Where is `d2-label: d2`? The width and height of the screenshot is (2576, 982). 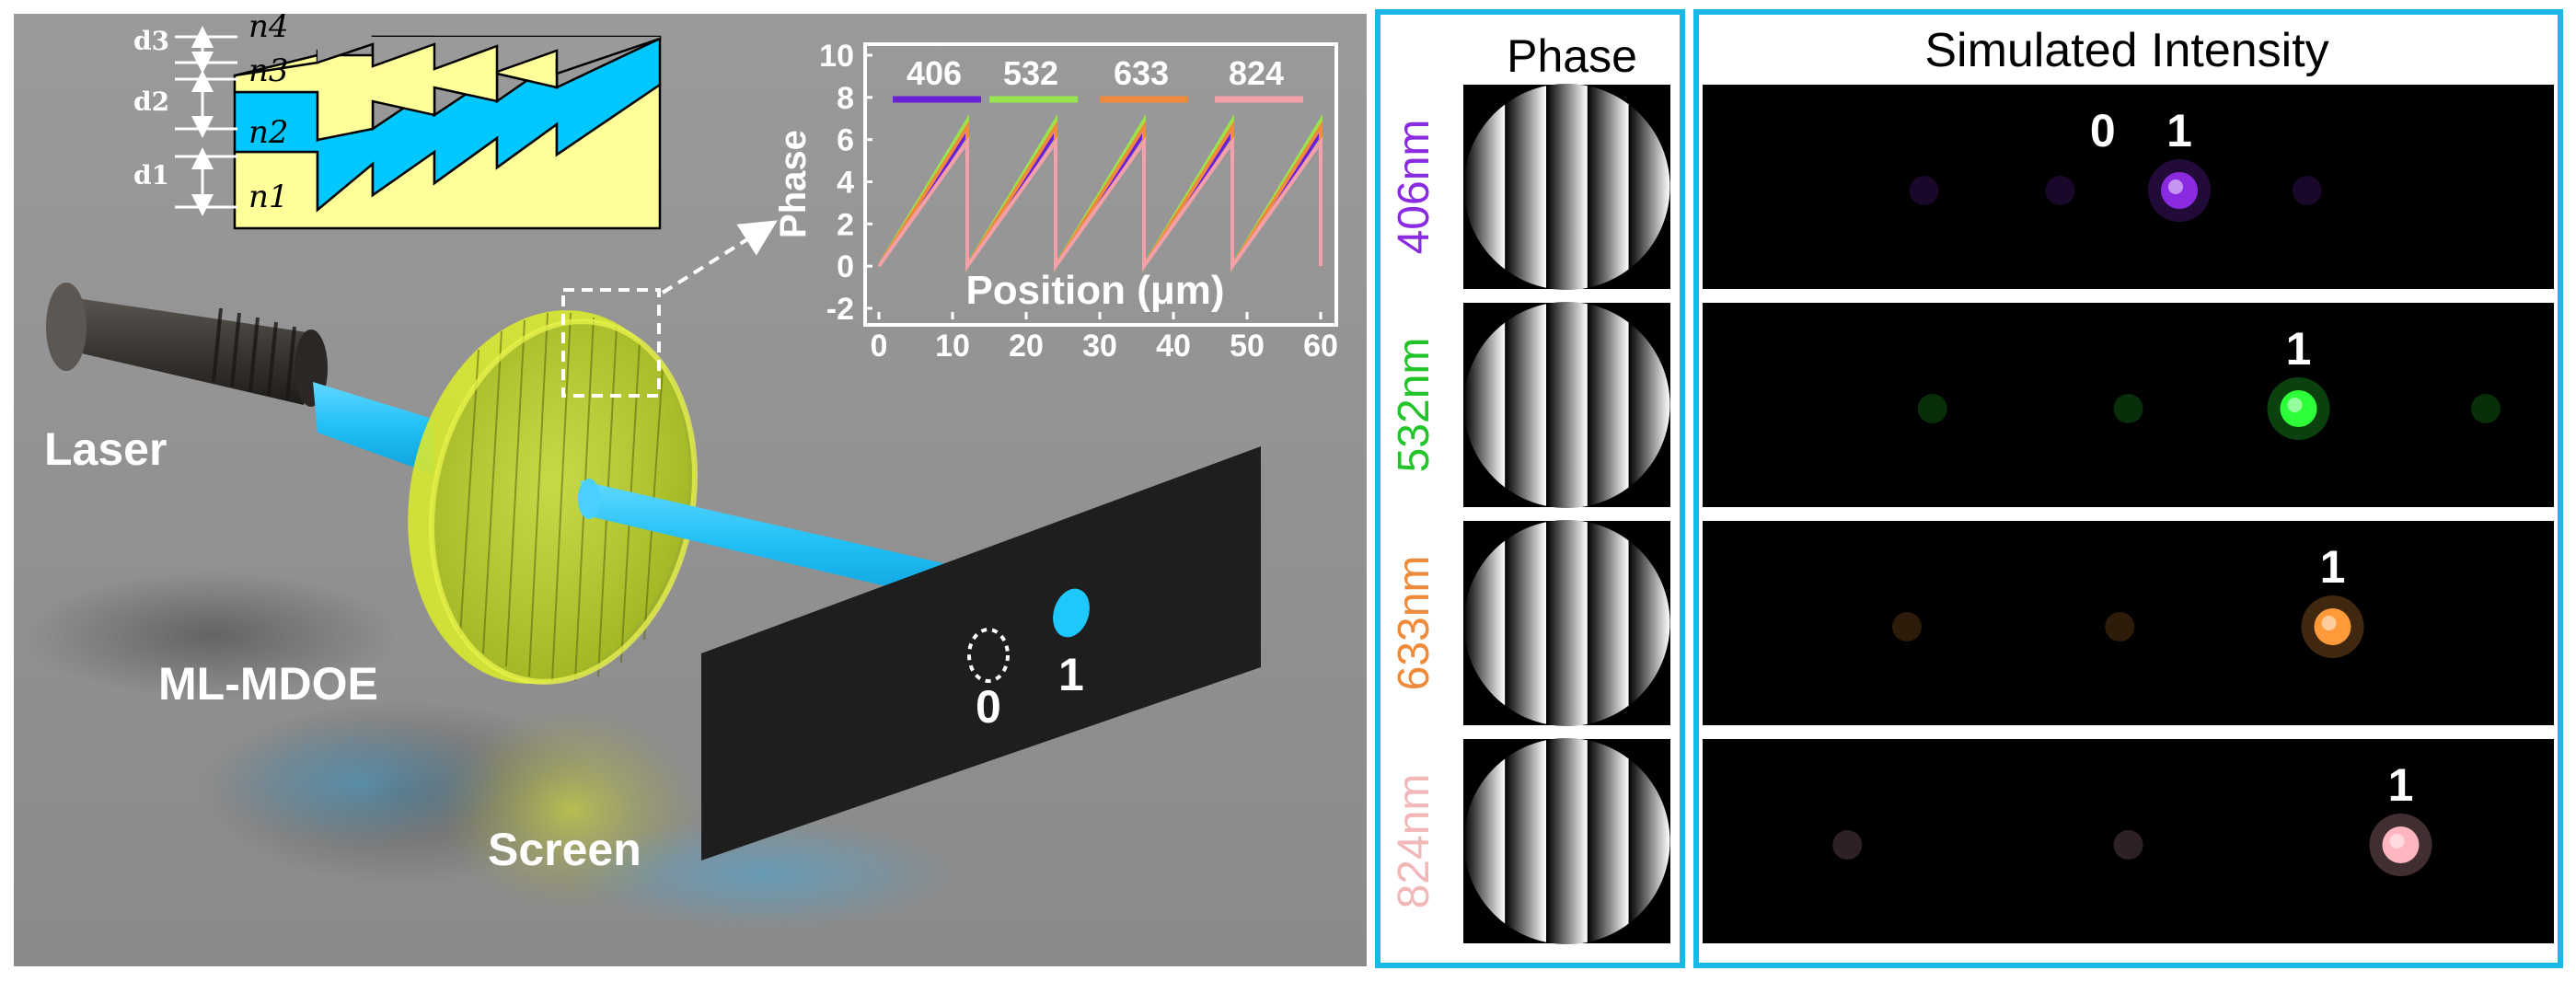
d2-label: d2 is located at coordinates (151, 102).